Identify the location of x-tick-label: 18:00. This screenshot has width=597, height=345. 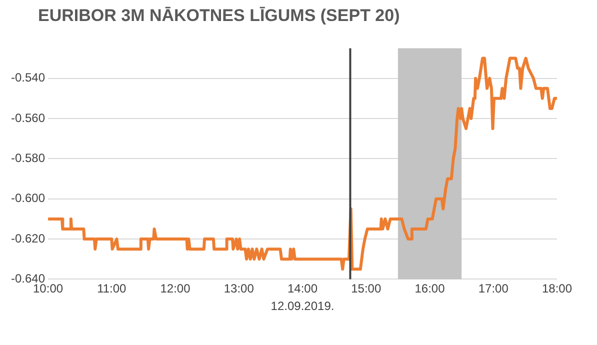
(557, 289).